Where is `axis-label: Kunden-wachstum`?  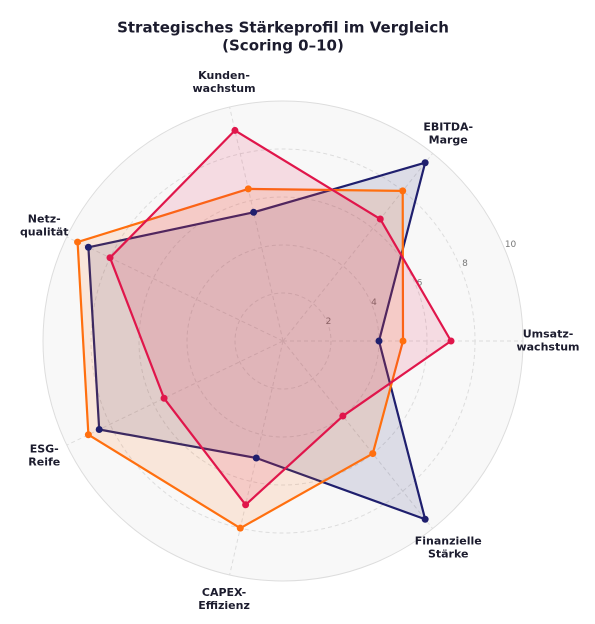 axis-label: Kunden-wachstum is located at coordinates (224, 82).